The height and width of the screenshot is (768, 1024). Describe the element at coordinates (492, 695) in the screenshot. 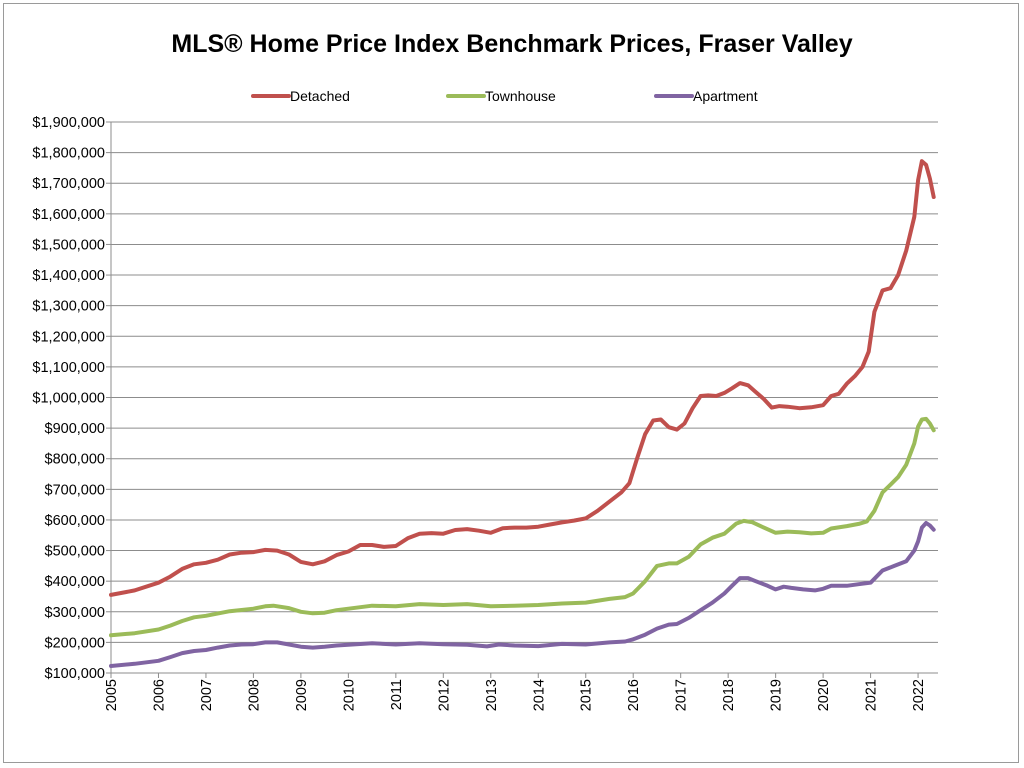

I see `x-tick-label: 2013` at that location.